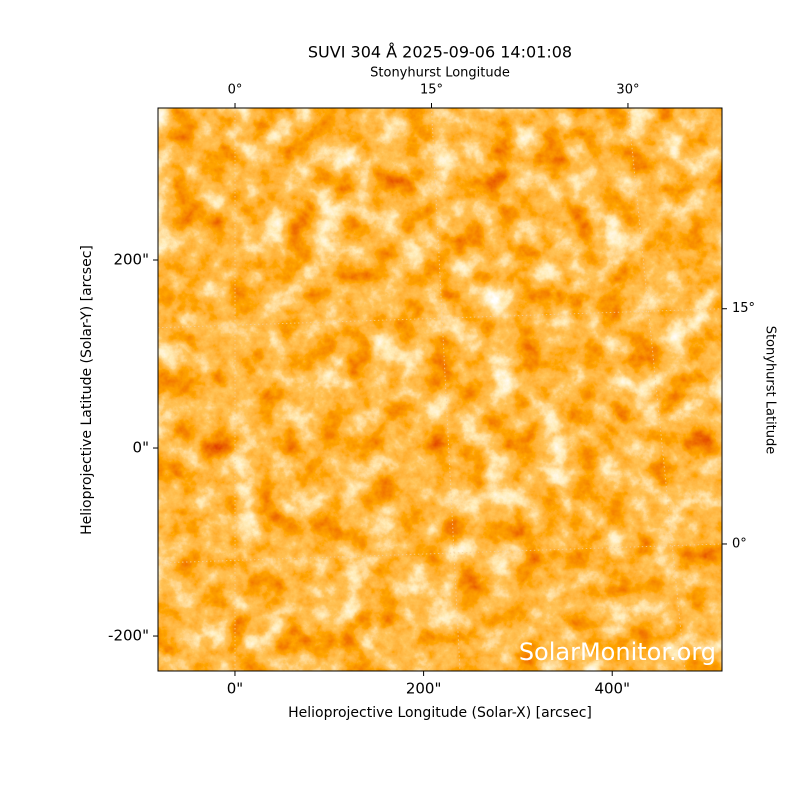 This screenshot has width=800, height=804. Describe the element at coordinates (617, 652) in the screenshot. I see `watermark: SolarMonitor.org` at that location.